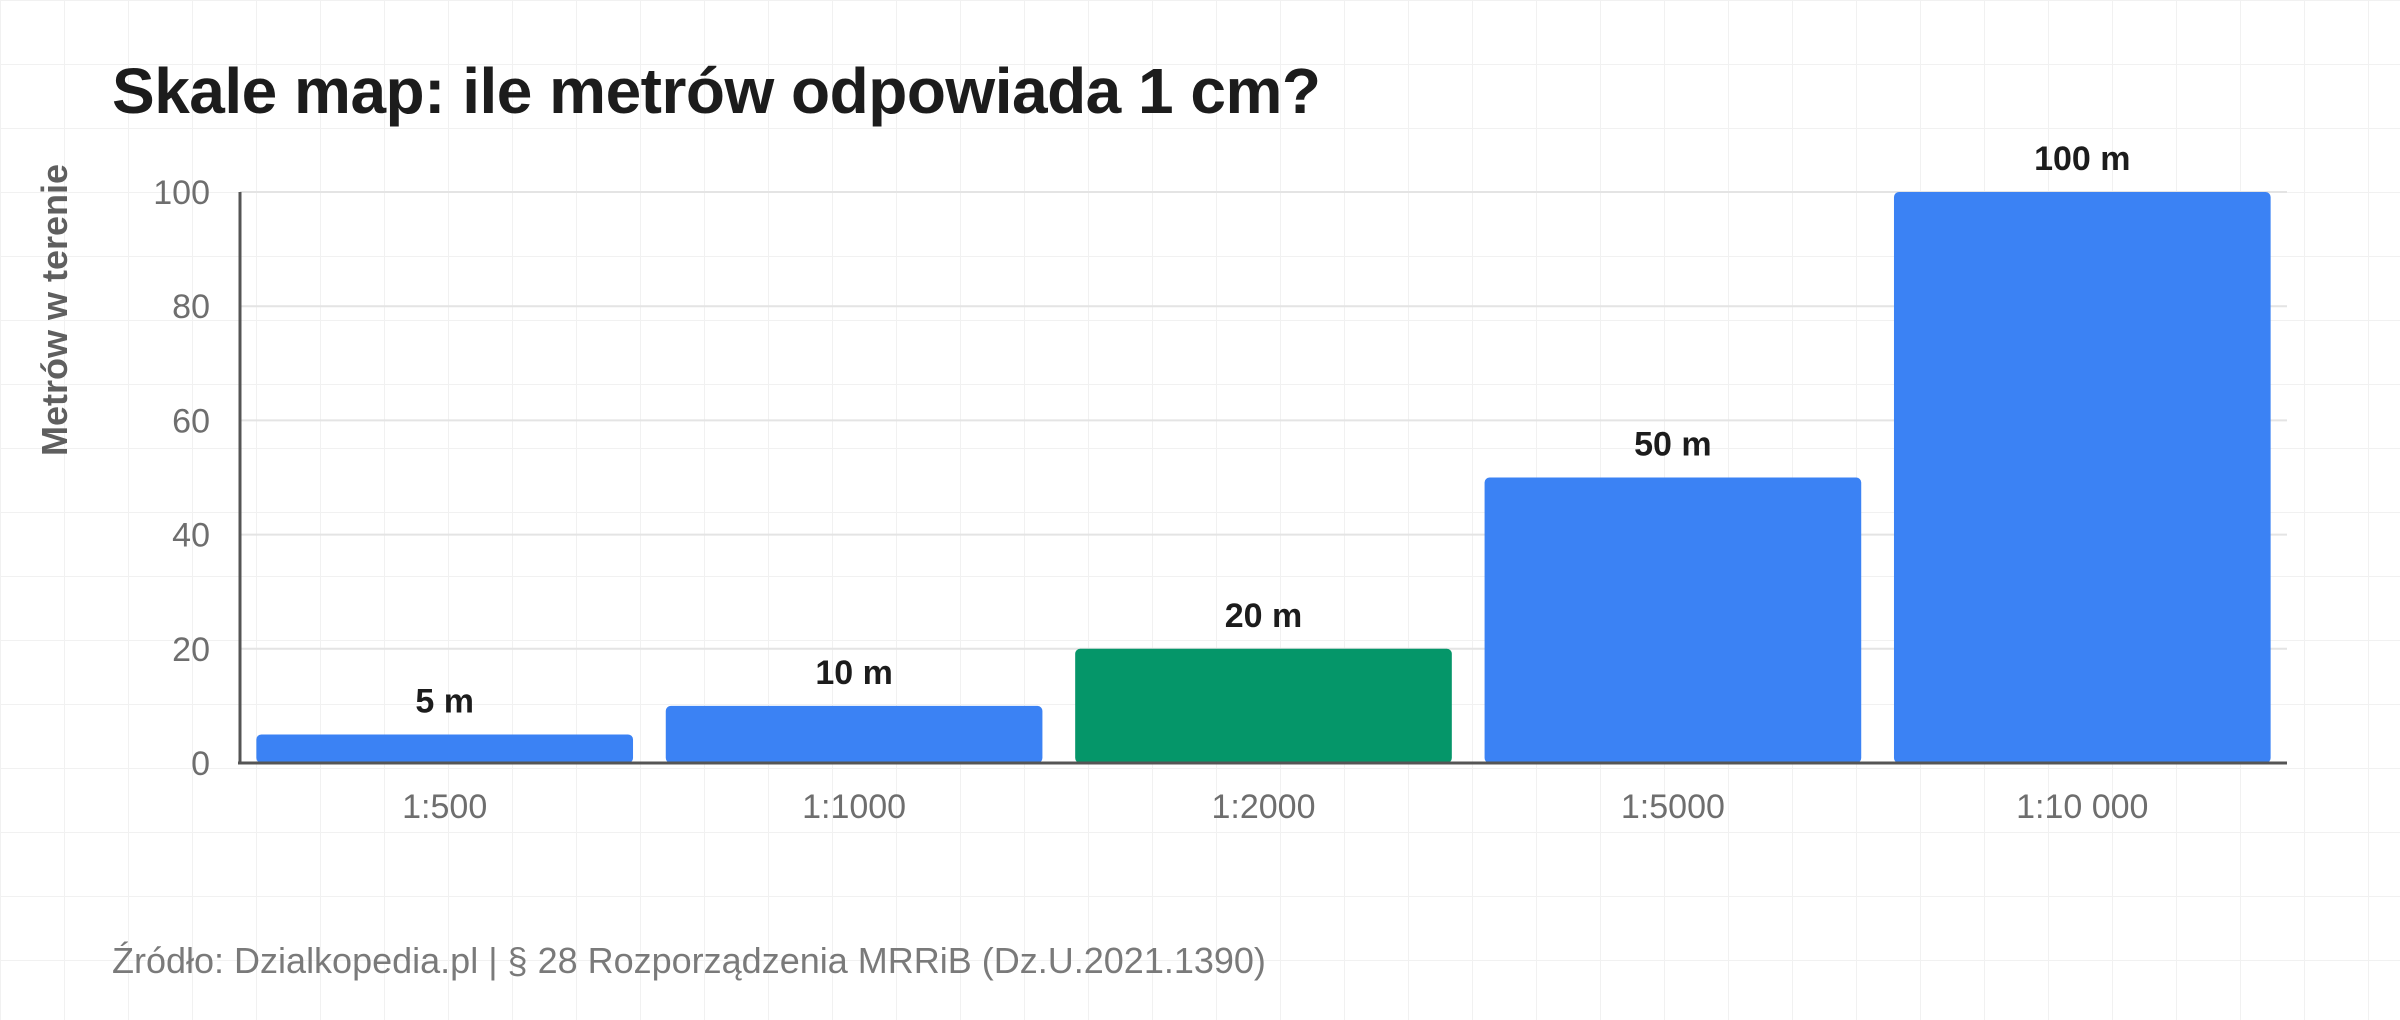 The height and width of the screenshot is (1020, 2400). I want to click on x-axis-categories: 1:500 1:1000 1:2000 1:5000 1:10 000, so click(1275, 807).